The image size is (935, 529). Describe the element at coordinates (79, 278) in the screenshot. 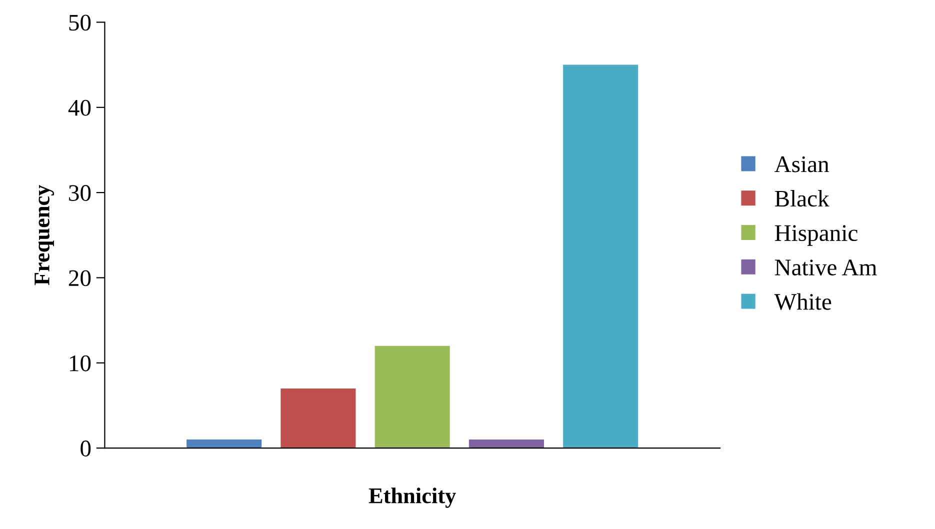

I see `y-tick-label: 20` at that location.